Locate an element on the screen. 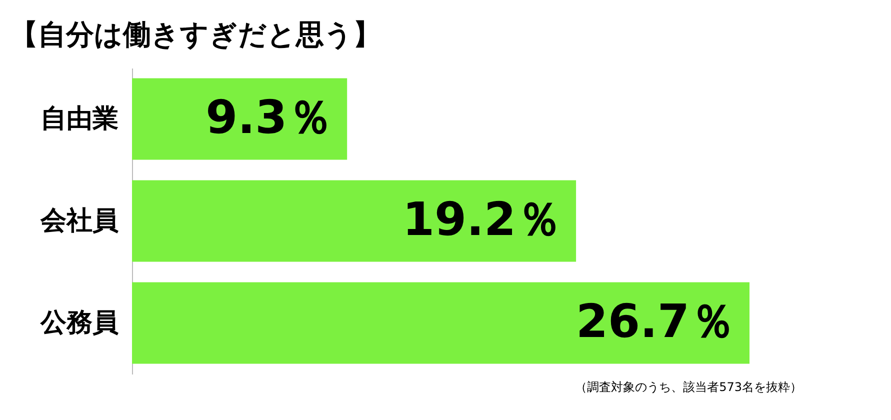  data-label: 19.2％ is located at coordinates (482, 219).